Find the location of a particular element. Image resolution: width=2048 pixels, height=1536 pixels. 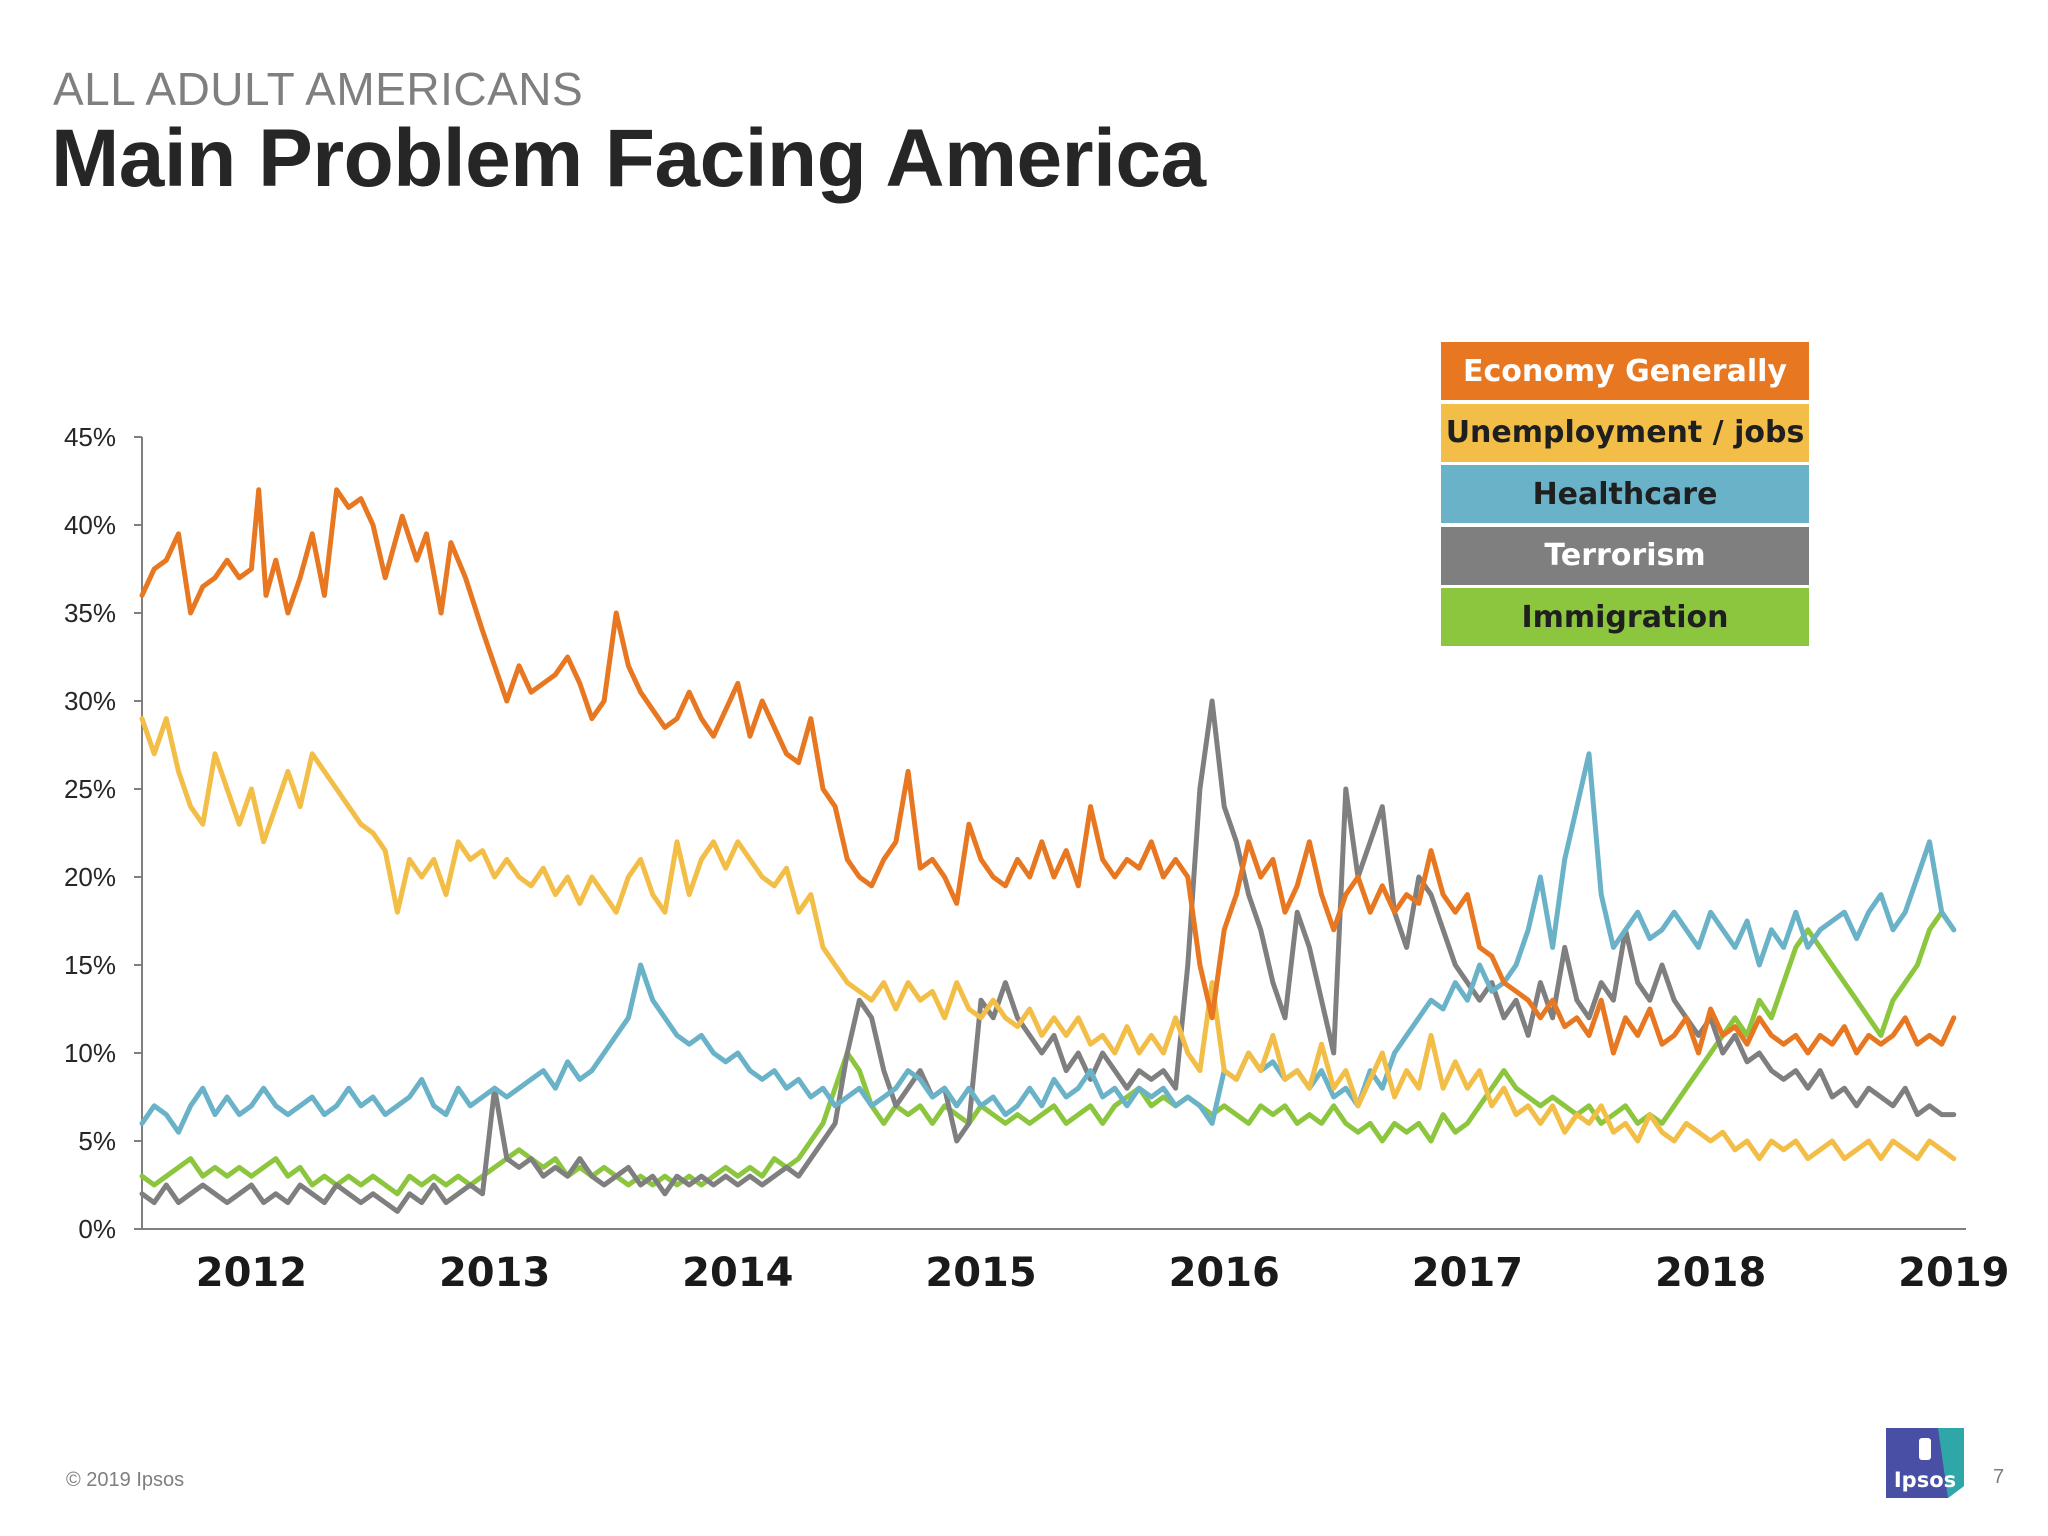

page-title: Main Problem Facing America is located at coordinates (628, 158).